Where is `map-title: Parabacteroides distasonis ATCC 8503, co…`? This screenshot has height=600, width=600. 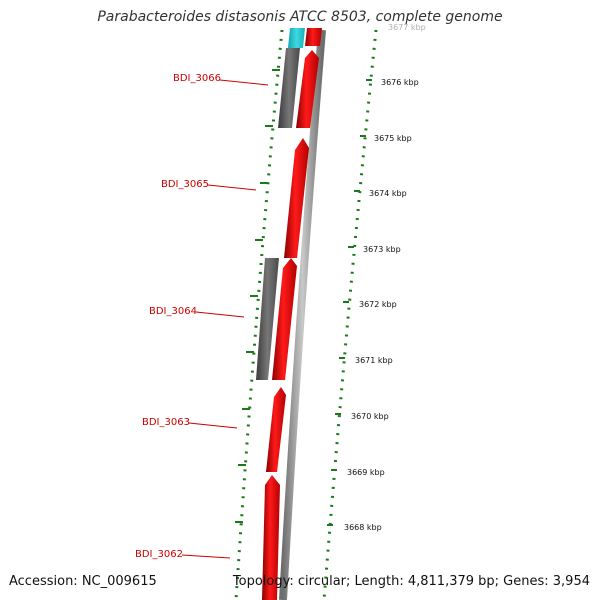
map-title: Parabacteroides distasonis ATCC 8503, co… is located at coordinates (300, 17).